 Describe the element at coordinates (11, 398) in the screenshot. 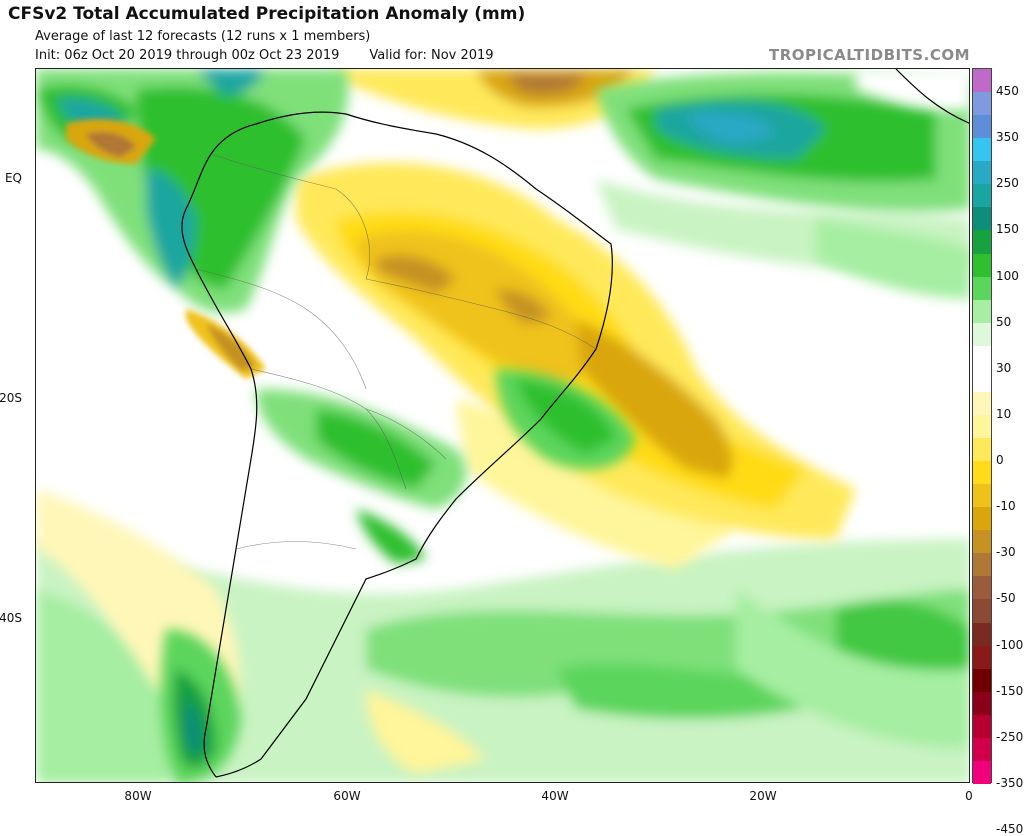

I see `lat-label-20s: 20S` at that location.